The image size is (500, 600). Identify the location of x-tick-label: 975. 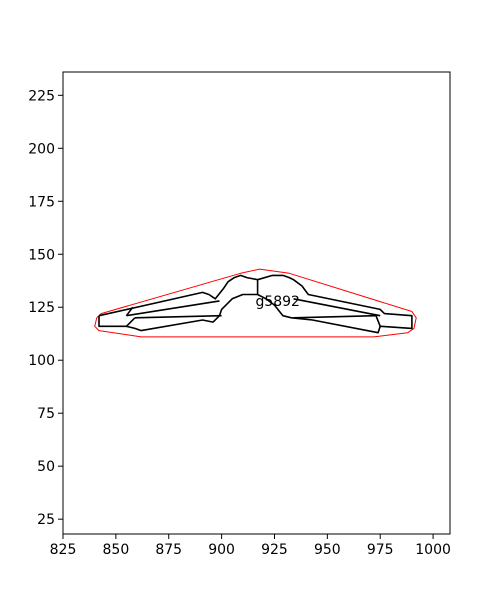
(380, 550).